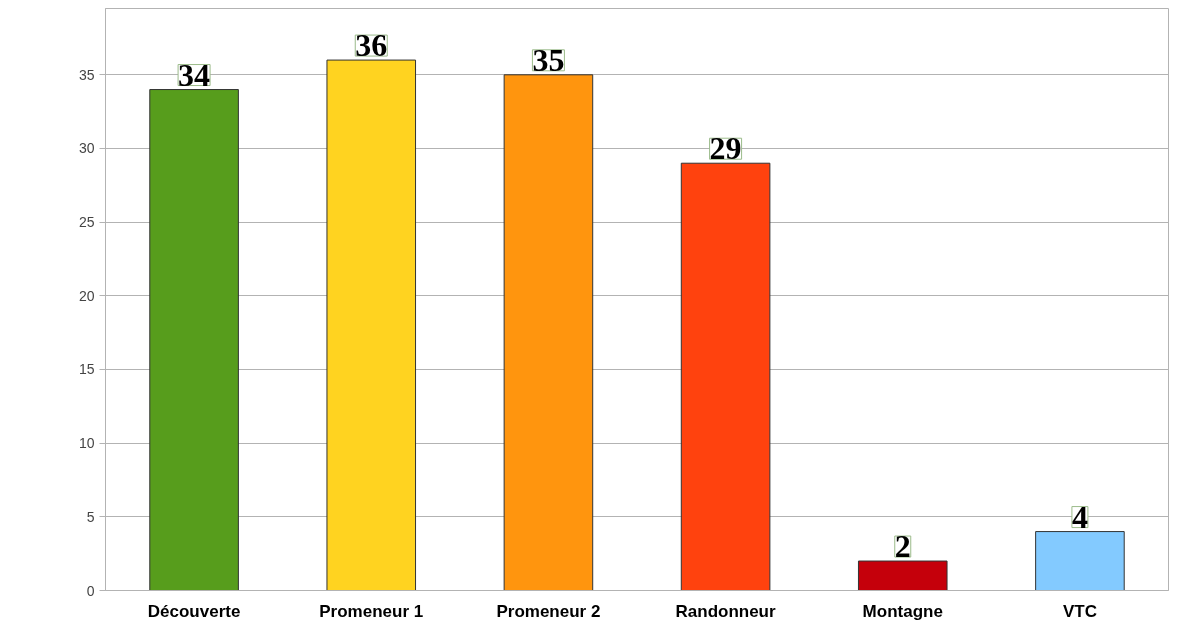 The image size is (1200, 630). Describe the element at coordinates (371, 611) in the screenshot. I see `x-tick-label: Promeneur 1` at that location.